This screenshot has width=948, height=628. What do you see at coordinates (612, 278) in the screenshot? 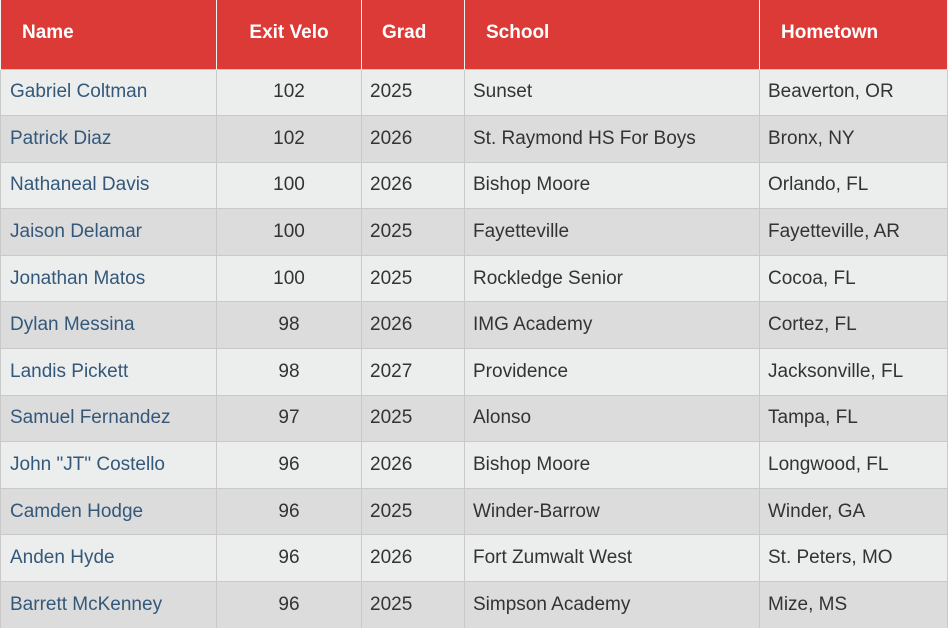
I see `school-cell: Rockledge Senior` at bounding box center [612, 278].